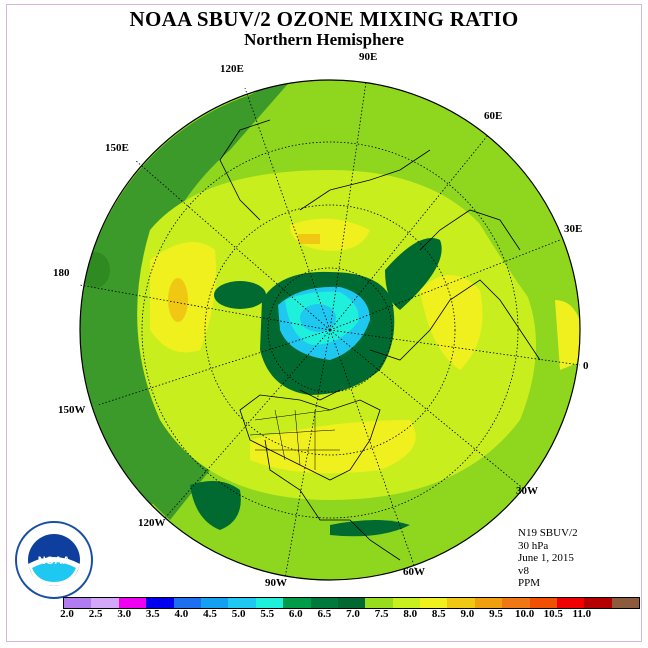  I want to click on colorbar-tick-label: 3.5, so click(152, 614).